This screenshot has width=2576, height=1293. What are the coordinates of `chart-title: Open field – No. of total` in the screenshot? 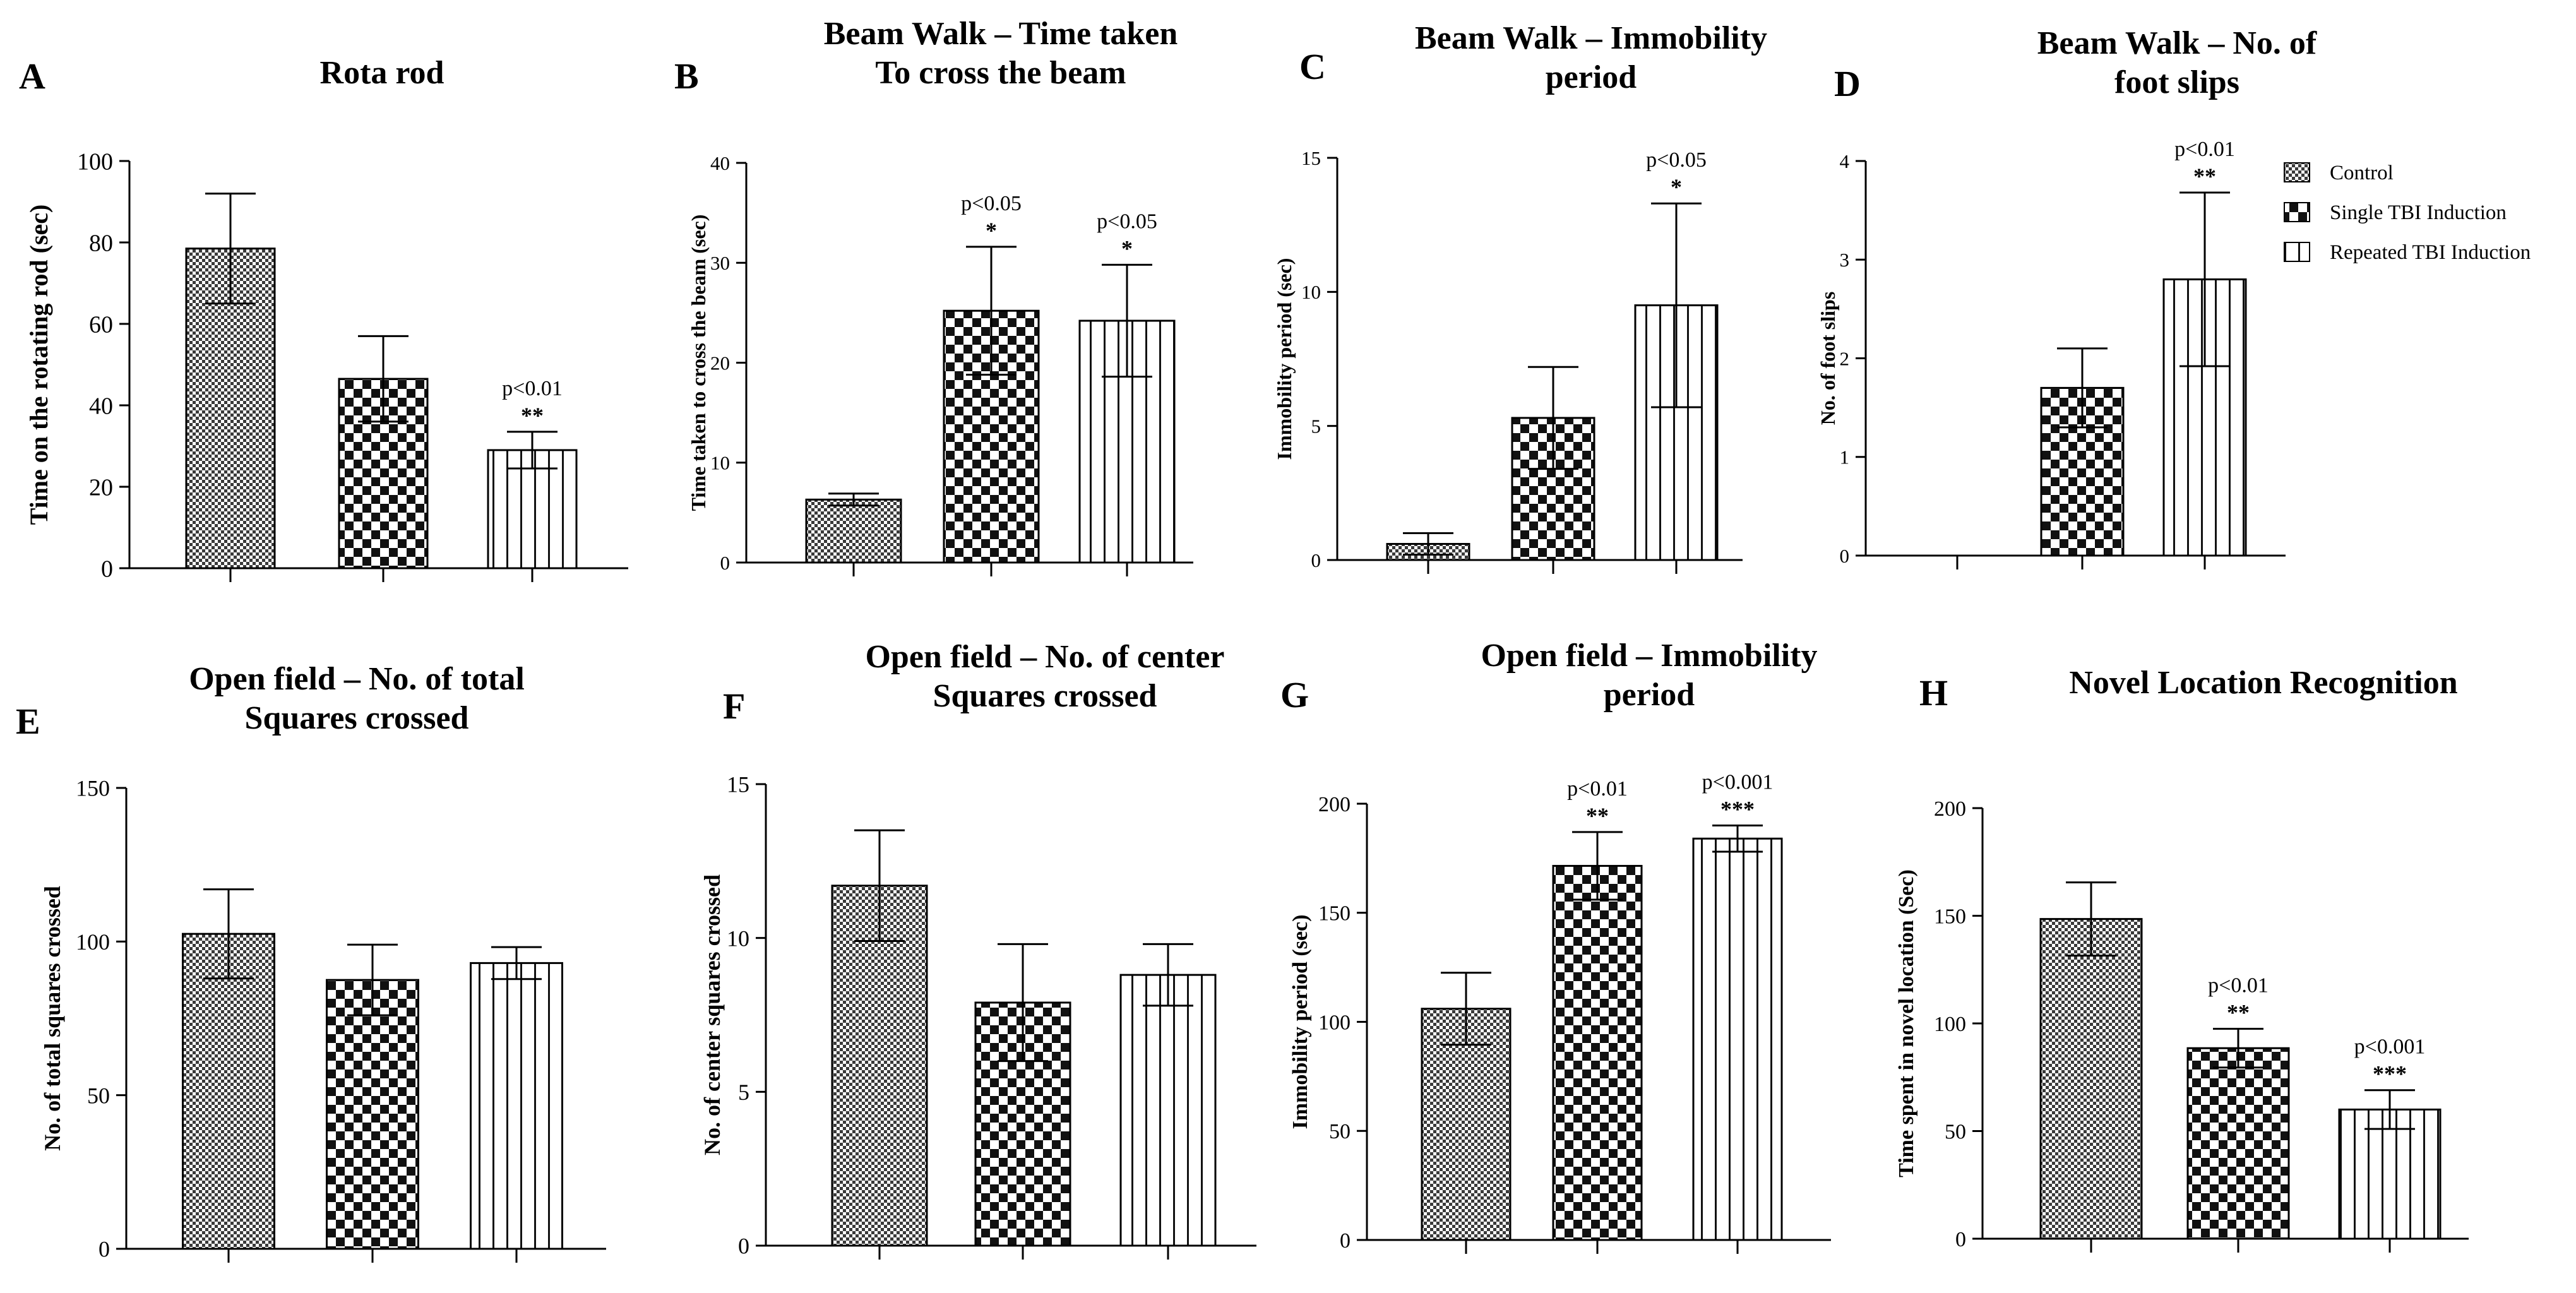 It's located at (357, 679).